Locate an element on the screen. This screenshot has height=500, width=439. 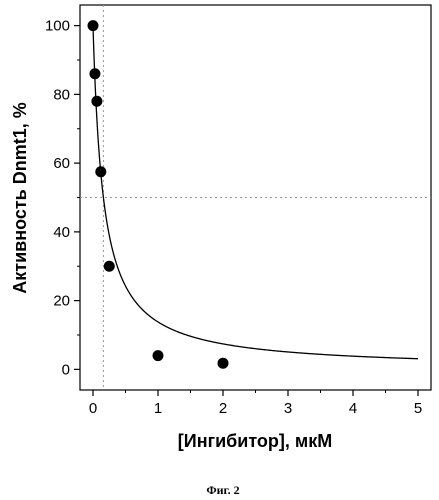
y-tick-label: 100 is located at coordinates (57, 26).